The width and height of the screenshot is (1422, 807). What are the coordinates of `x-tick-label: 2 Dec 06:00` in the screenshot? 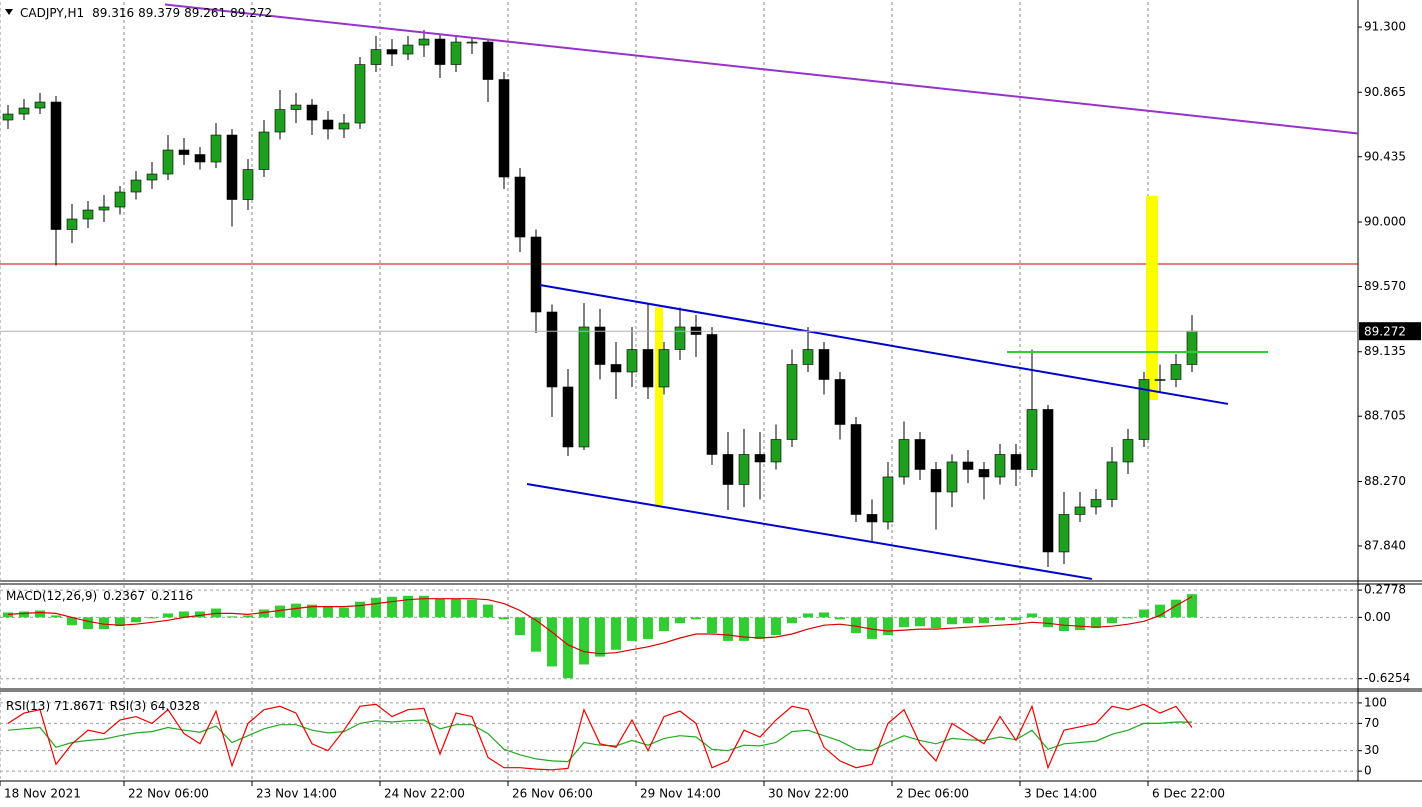 It's located at (932, 794).